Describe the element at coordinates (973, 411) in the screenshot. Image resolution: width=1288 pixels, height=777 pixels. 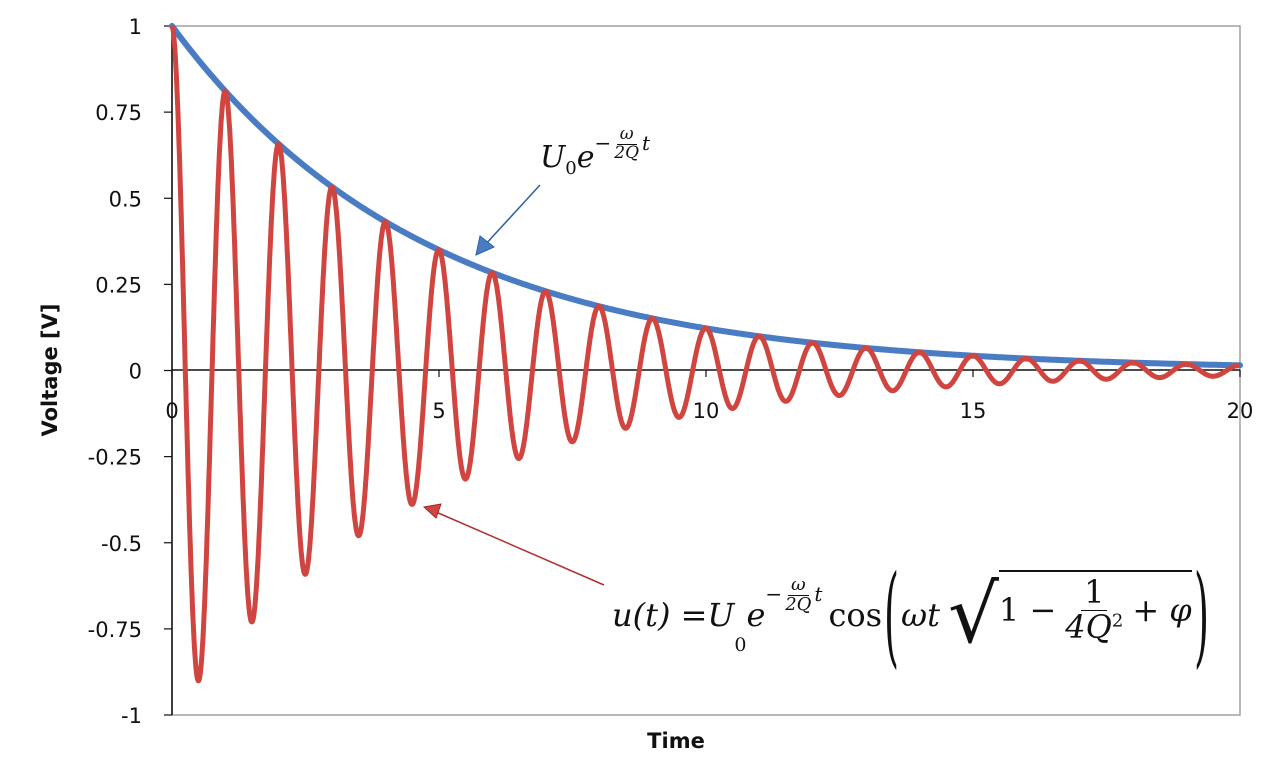
I see `x-tick-label: 15` at that location.